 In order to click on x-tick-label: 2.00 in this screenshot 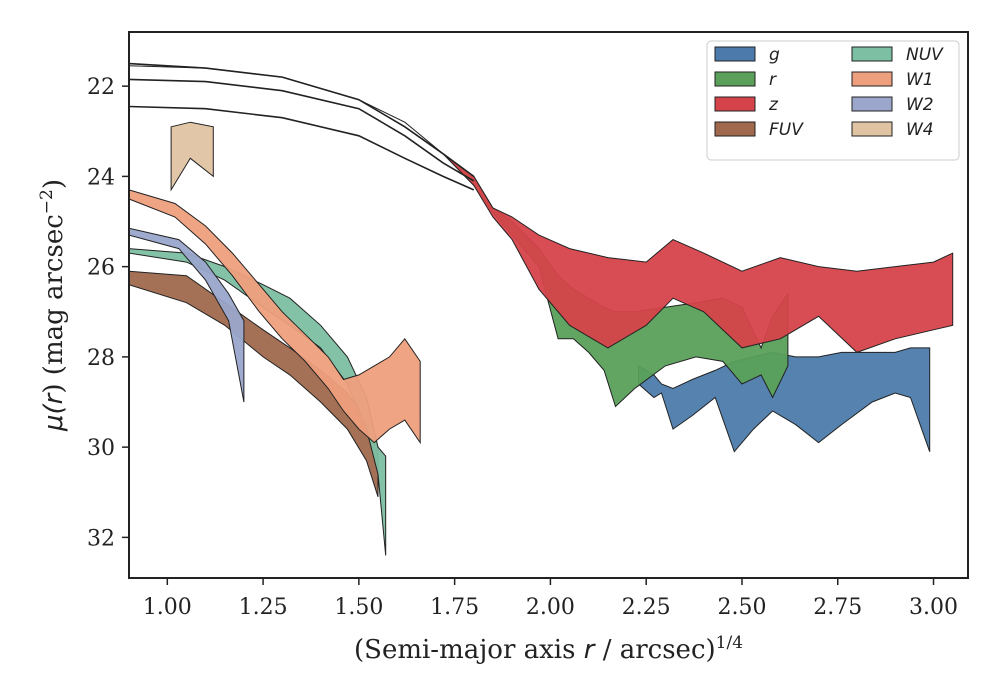, I will do `click(550, 607)`.